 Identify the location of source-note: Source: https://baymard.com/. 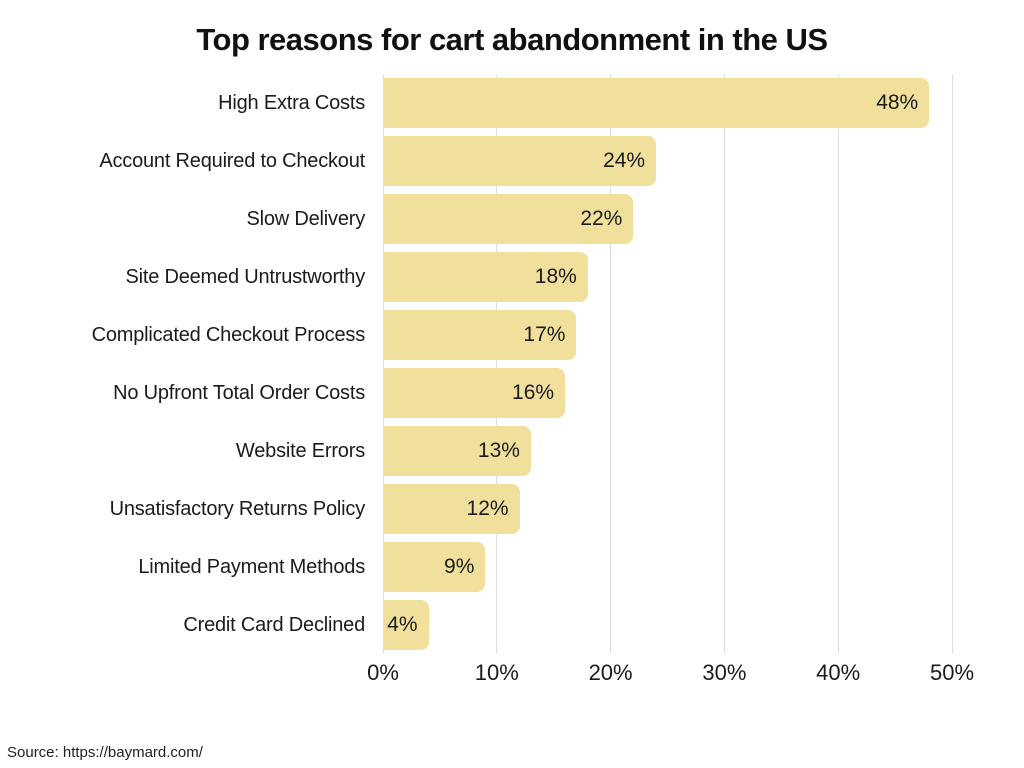
(105, 752).